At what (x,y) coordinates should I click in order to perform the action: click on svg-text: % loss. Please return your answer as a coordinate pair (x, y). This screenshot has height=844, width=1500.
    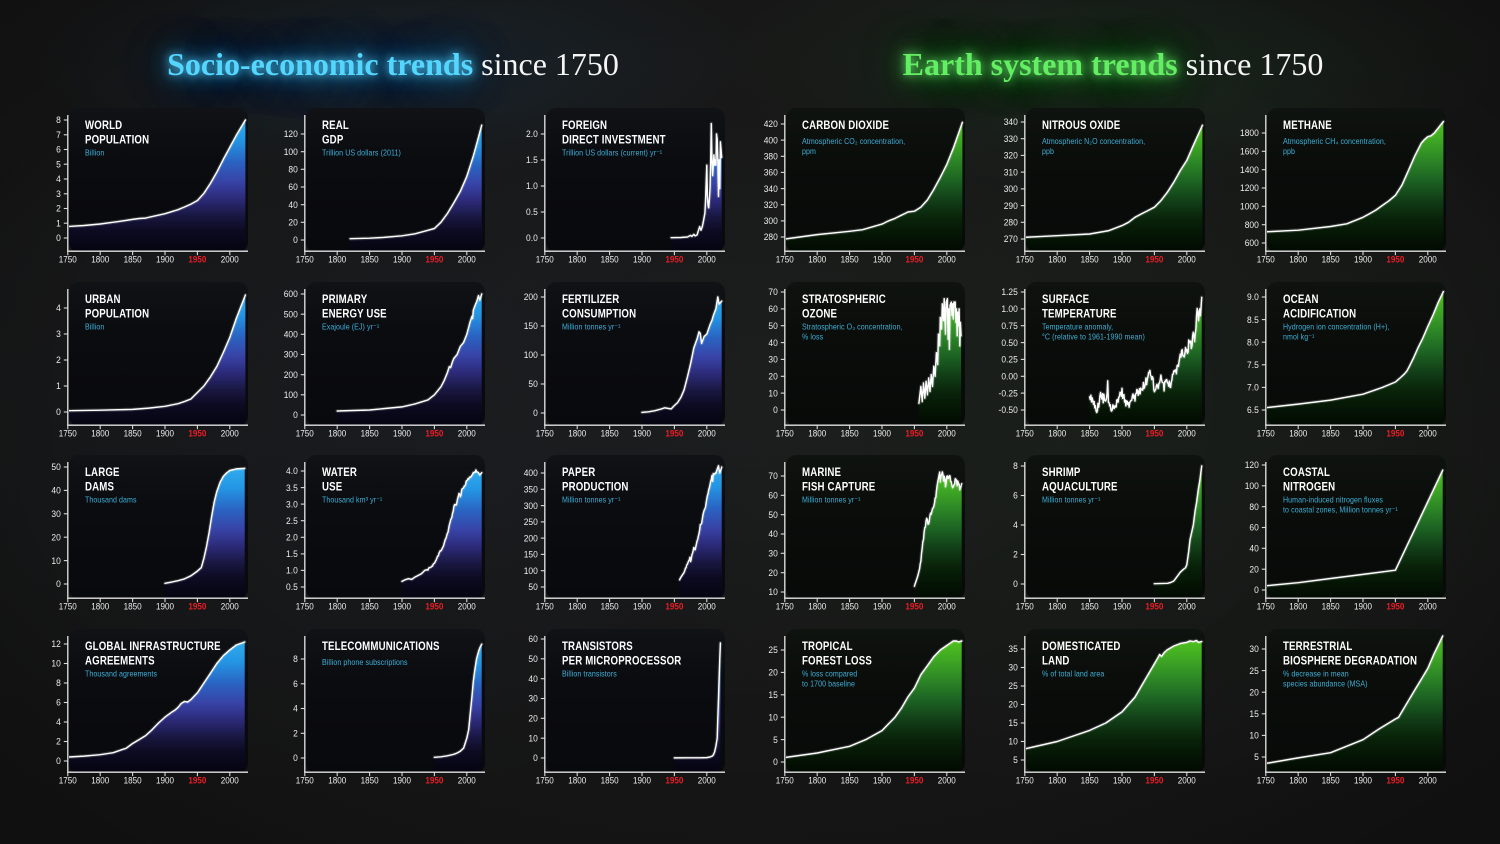
    Looking at the image, I should click on (812, 336).